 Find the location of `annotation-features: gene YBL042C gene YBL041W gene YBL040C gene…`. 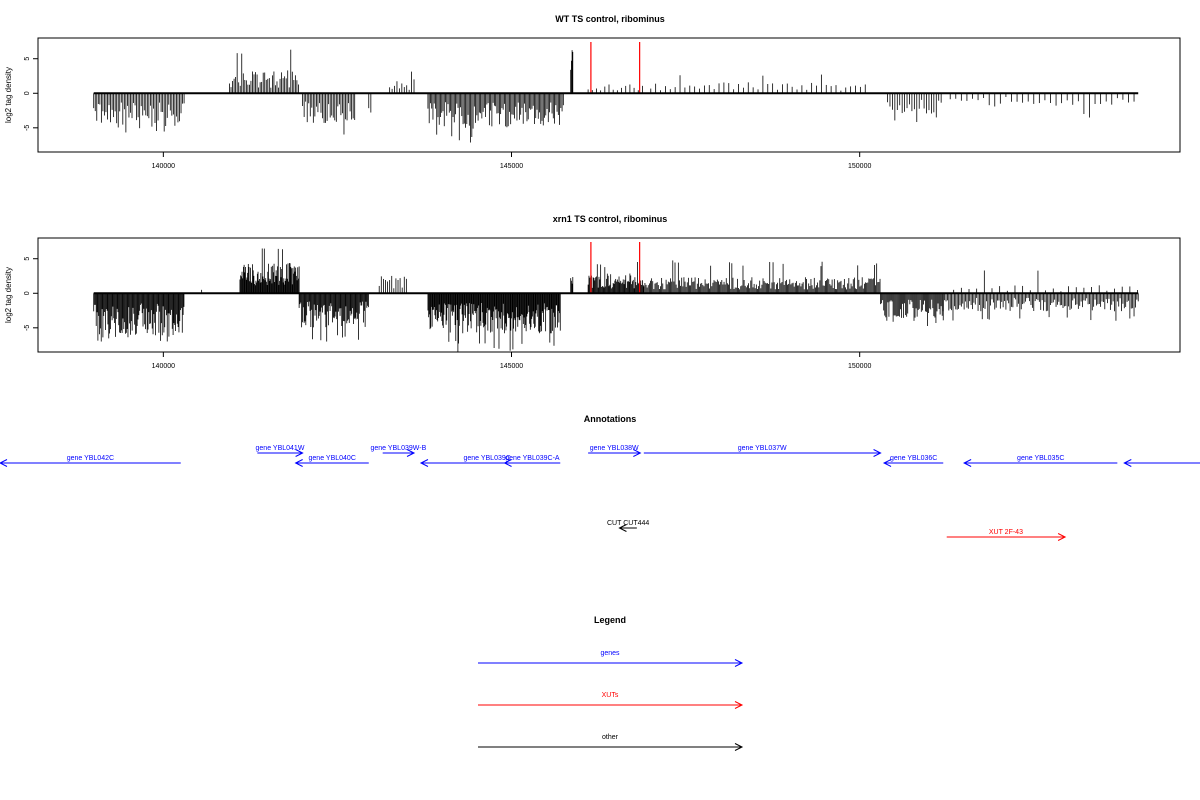

annotation-features: gene YBL042C gene YBL041W gene YBL040C gene… is located at coordinates (600, 493).